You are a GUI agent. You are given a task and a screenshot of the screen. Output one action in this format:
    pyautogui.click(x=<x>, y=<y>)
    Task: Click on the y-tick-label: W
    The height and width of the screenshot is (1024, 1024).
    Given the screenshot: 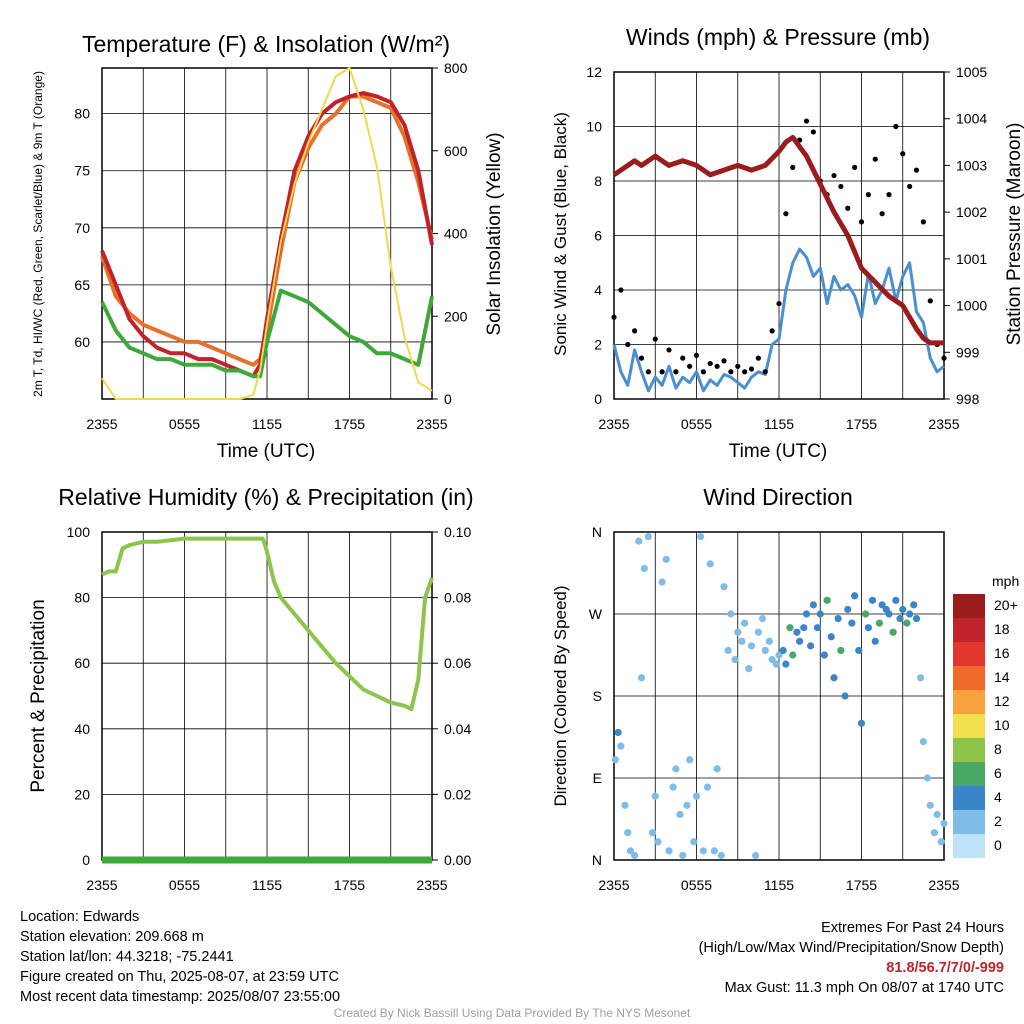 What is the action you would take?
    pyautogui.click(x=596, y=614)
    